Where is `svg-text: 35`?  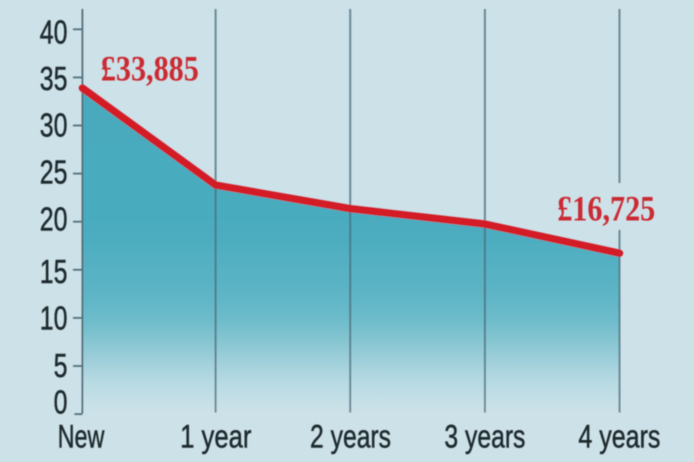 svg-text: 35 is located at coordinates (54, 80).